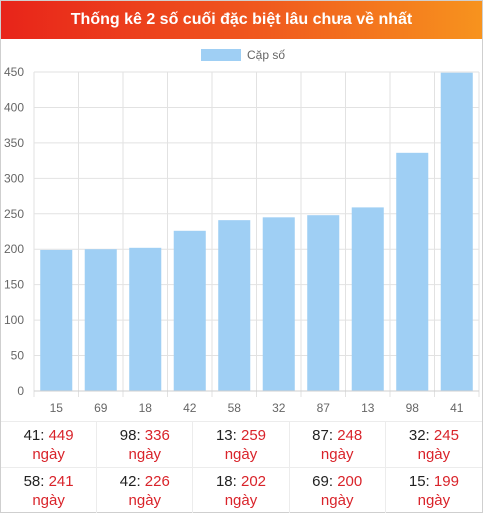 This screenshot has height=513, width=483. Describe the element at coordinates (14, 72) in the screenshot. I see `y-tick-label: 450` at that location.